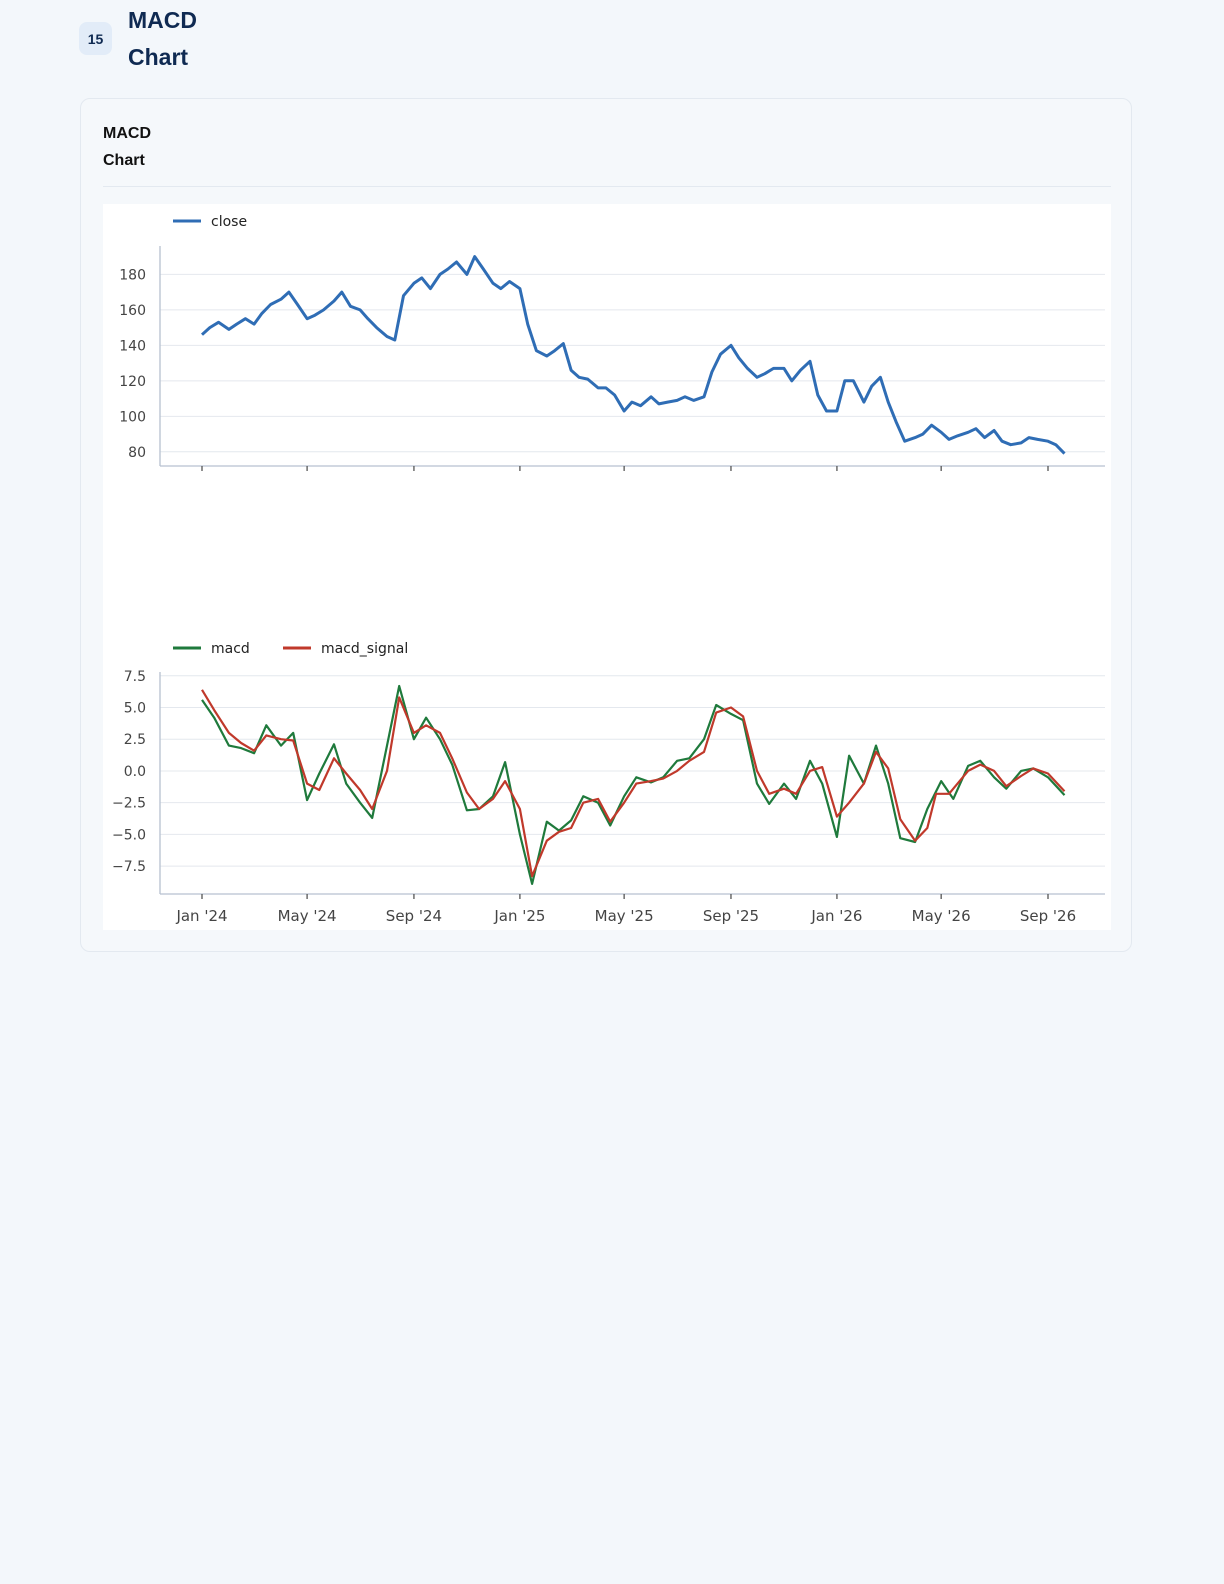 The height and width of the screenshot is (1584, 1224). I want to click on y-tick-label: 160, so click(132, 311).